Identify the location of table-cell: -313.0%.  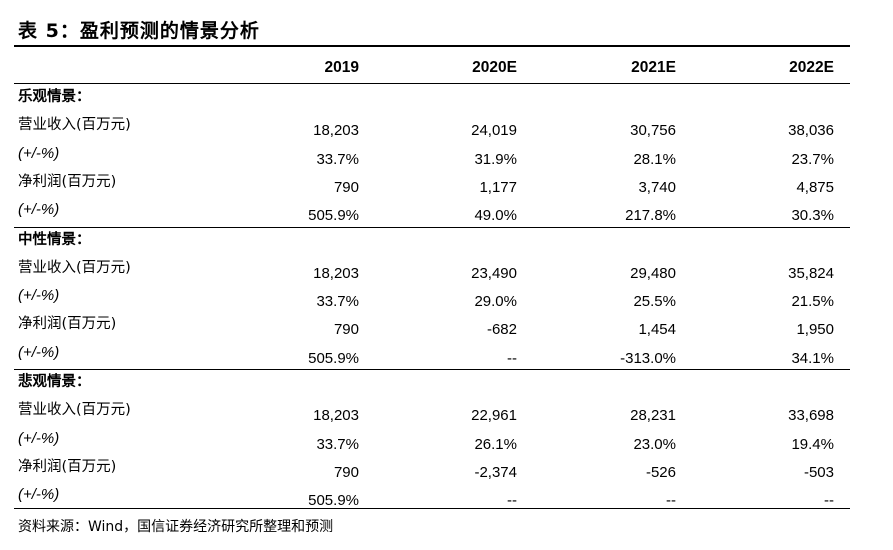
(648, 358).